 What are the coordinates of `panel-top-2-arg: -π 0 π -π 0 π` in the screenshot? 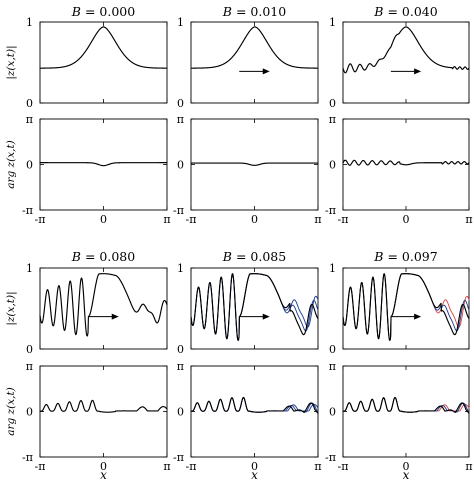 It's located at (247, 169).